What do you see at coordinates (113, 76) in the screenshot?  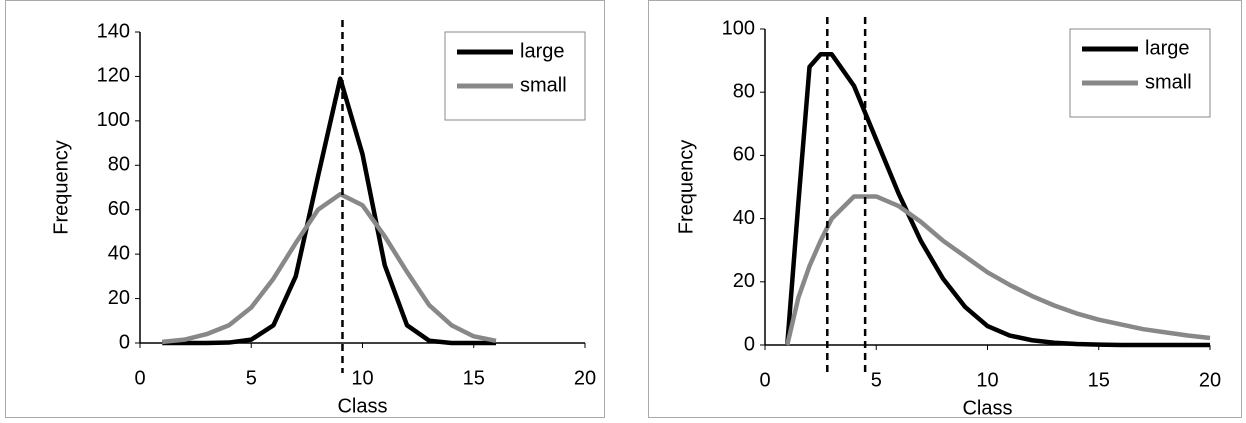 I see `y-tick-label: 120` at bounding box center [113, 76].